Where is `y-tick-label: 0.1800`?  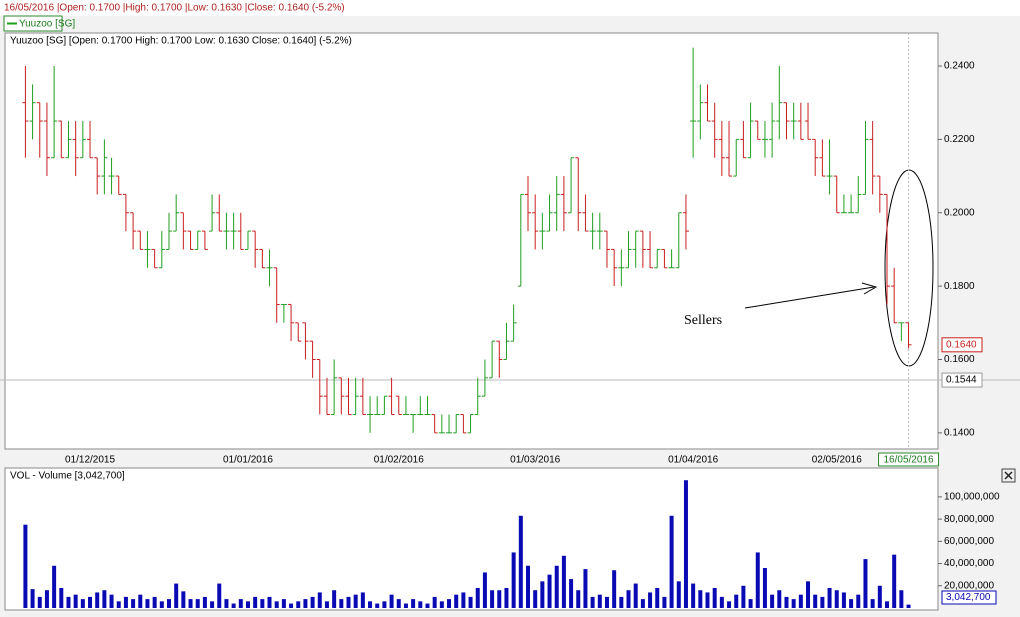
y-tick-label: 0.1800 is located at coordinates (959, 286).